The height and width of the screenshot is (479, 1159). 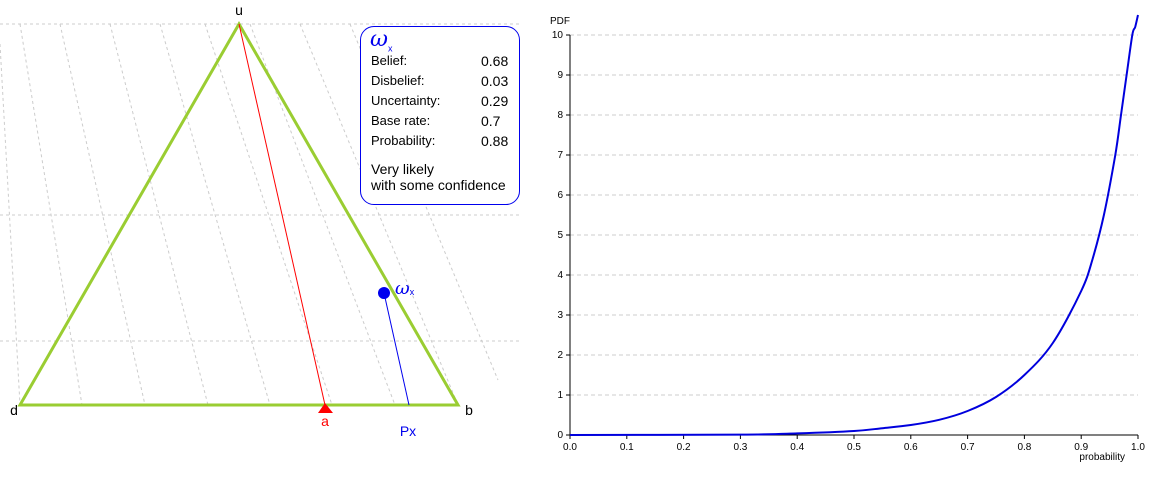 What do you see at coordinates (495, 81) in the screenshot?
I see `disbelief-value: 0.03` at bounding box center [495, 81].